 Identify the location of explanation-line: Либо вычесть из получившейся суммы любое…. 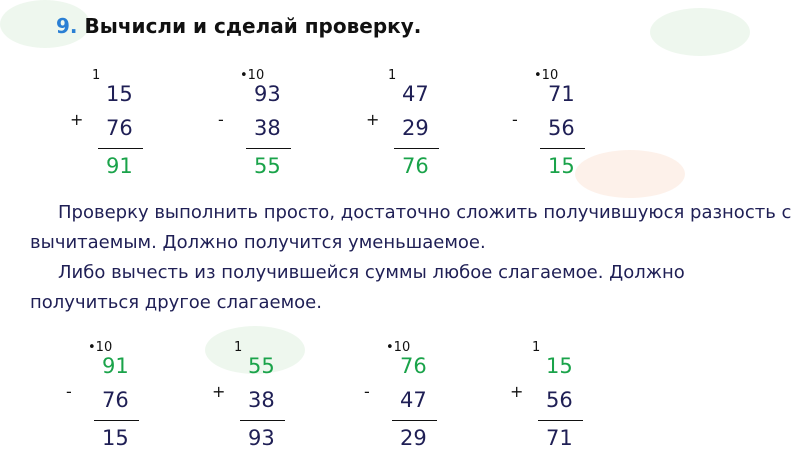
(371, 272).